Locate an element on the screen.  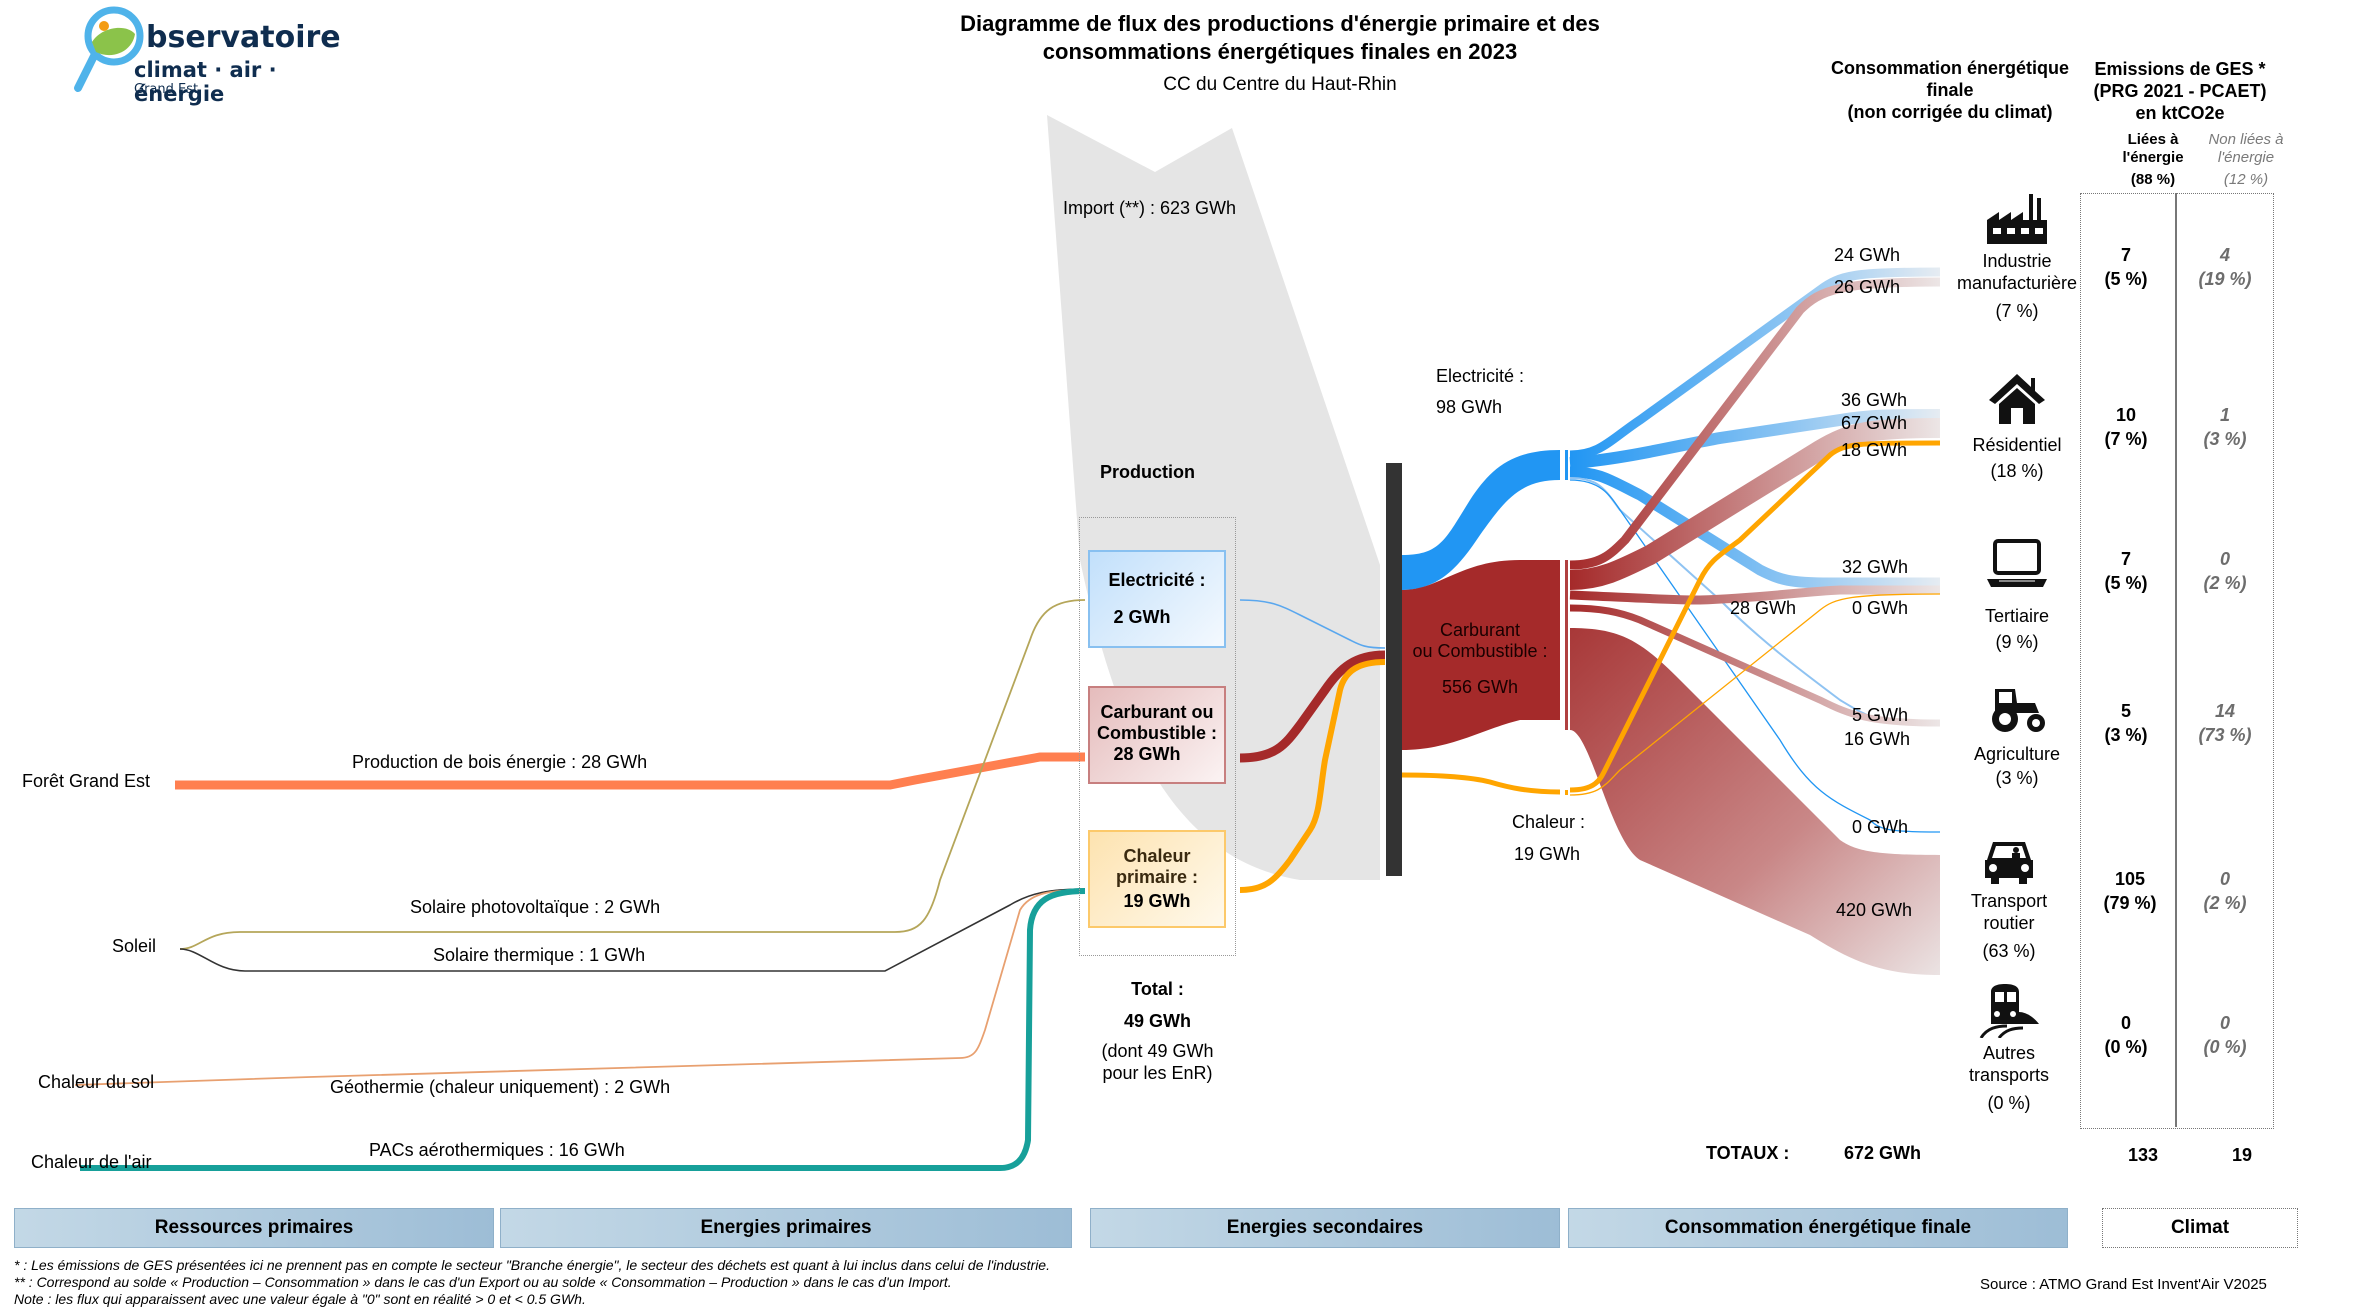
sector-agriculture: Agriculture (3 %) is located at coordinates (2017, 736).